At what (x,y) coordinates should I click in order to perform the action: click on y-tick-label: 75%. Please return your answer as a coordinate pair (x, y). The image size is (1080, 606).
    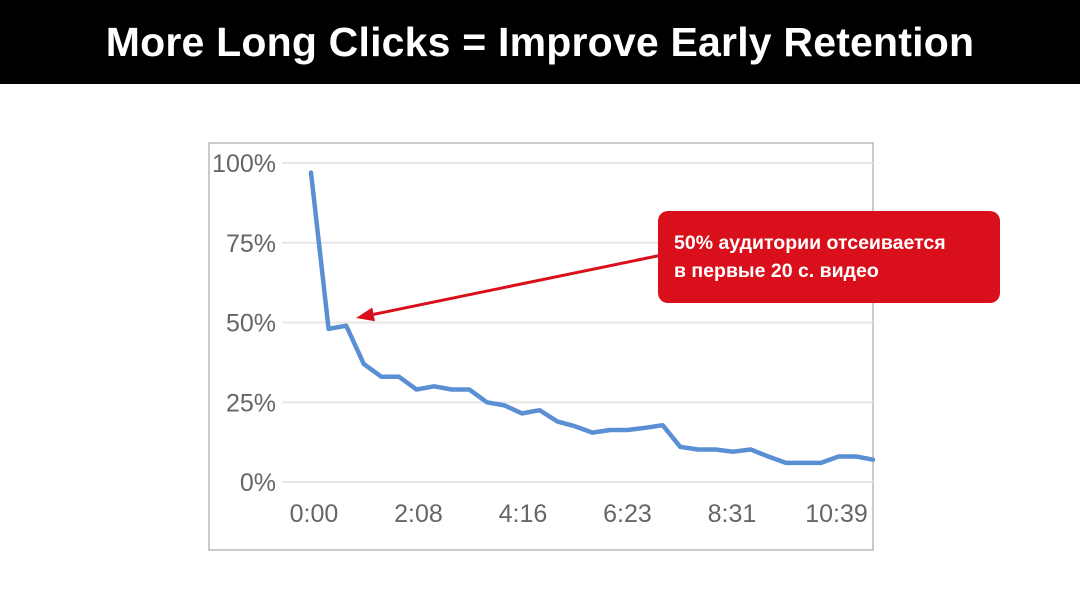
    Looking at the image, I should click on (251, 244).